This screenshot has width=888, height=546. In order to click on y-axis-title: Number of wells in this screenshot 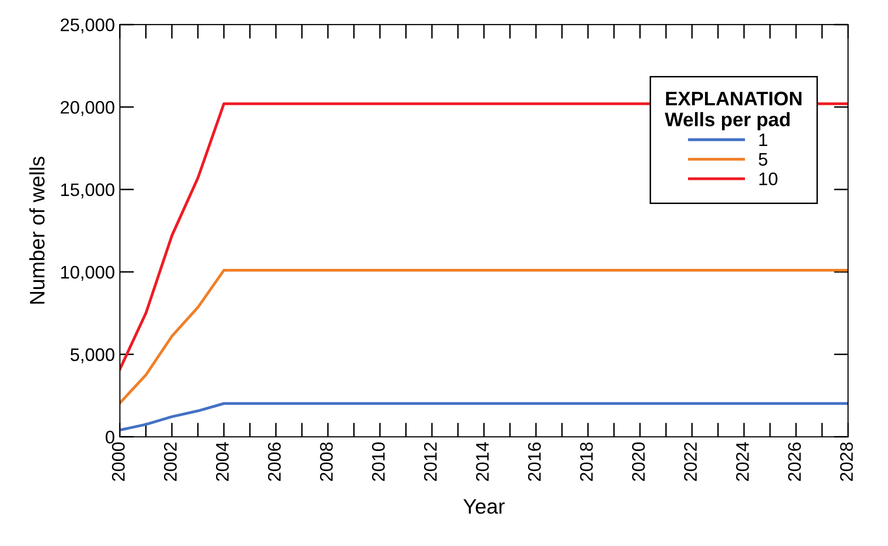, I will do `click(37, 230)`.